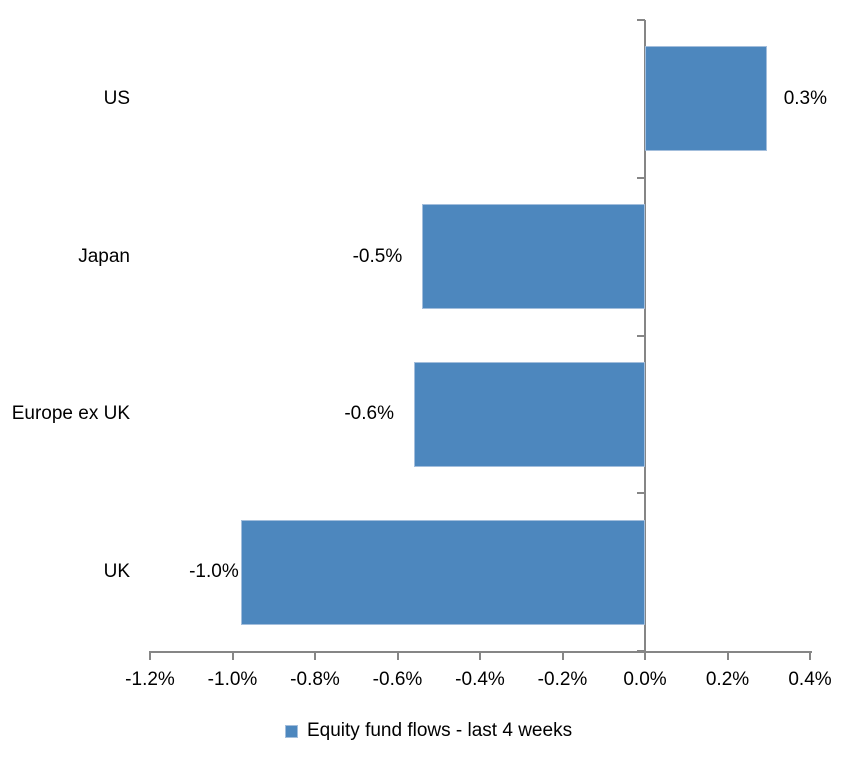 The height and width of the screenshot is (757, 852). What do you see at coordinates (104, 256) in the screenshot?
I see `category-label-japan: Japan` at bounding box center [104, 256].